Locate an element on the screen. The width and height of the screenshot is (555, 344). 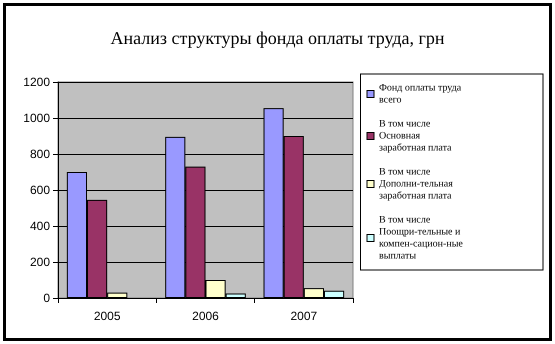
x-tick-label: 2007 is located at coordinates (304, 316).